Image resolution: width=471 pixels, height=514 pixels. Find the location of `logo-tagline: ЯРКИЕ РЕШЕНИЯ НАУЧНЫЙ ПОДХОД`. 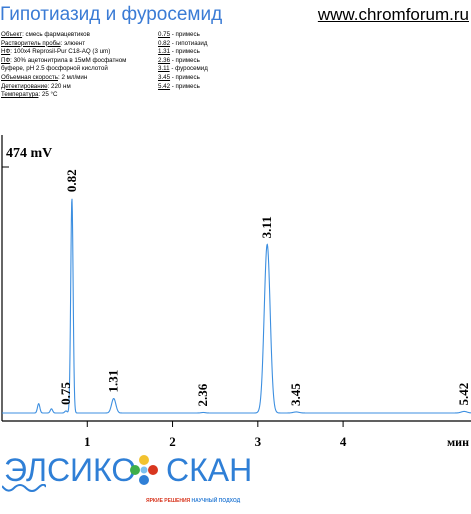

logo-tagline: ЯРКИЕ РЕШЕНИЯ НАУЧНЫЙ ПОДХОД is located at coordinates (193, 501).